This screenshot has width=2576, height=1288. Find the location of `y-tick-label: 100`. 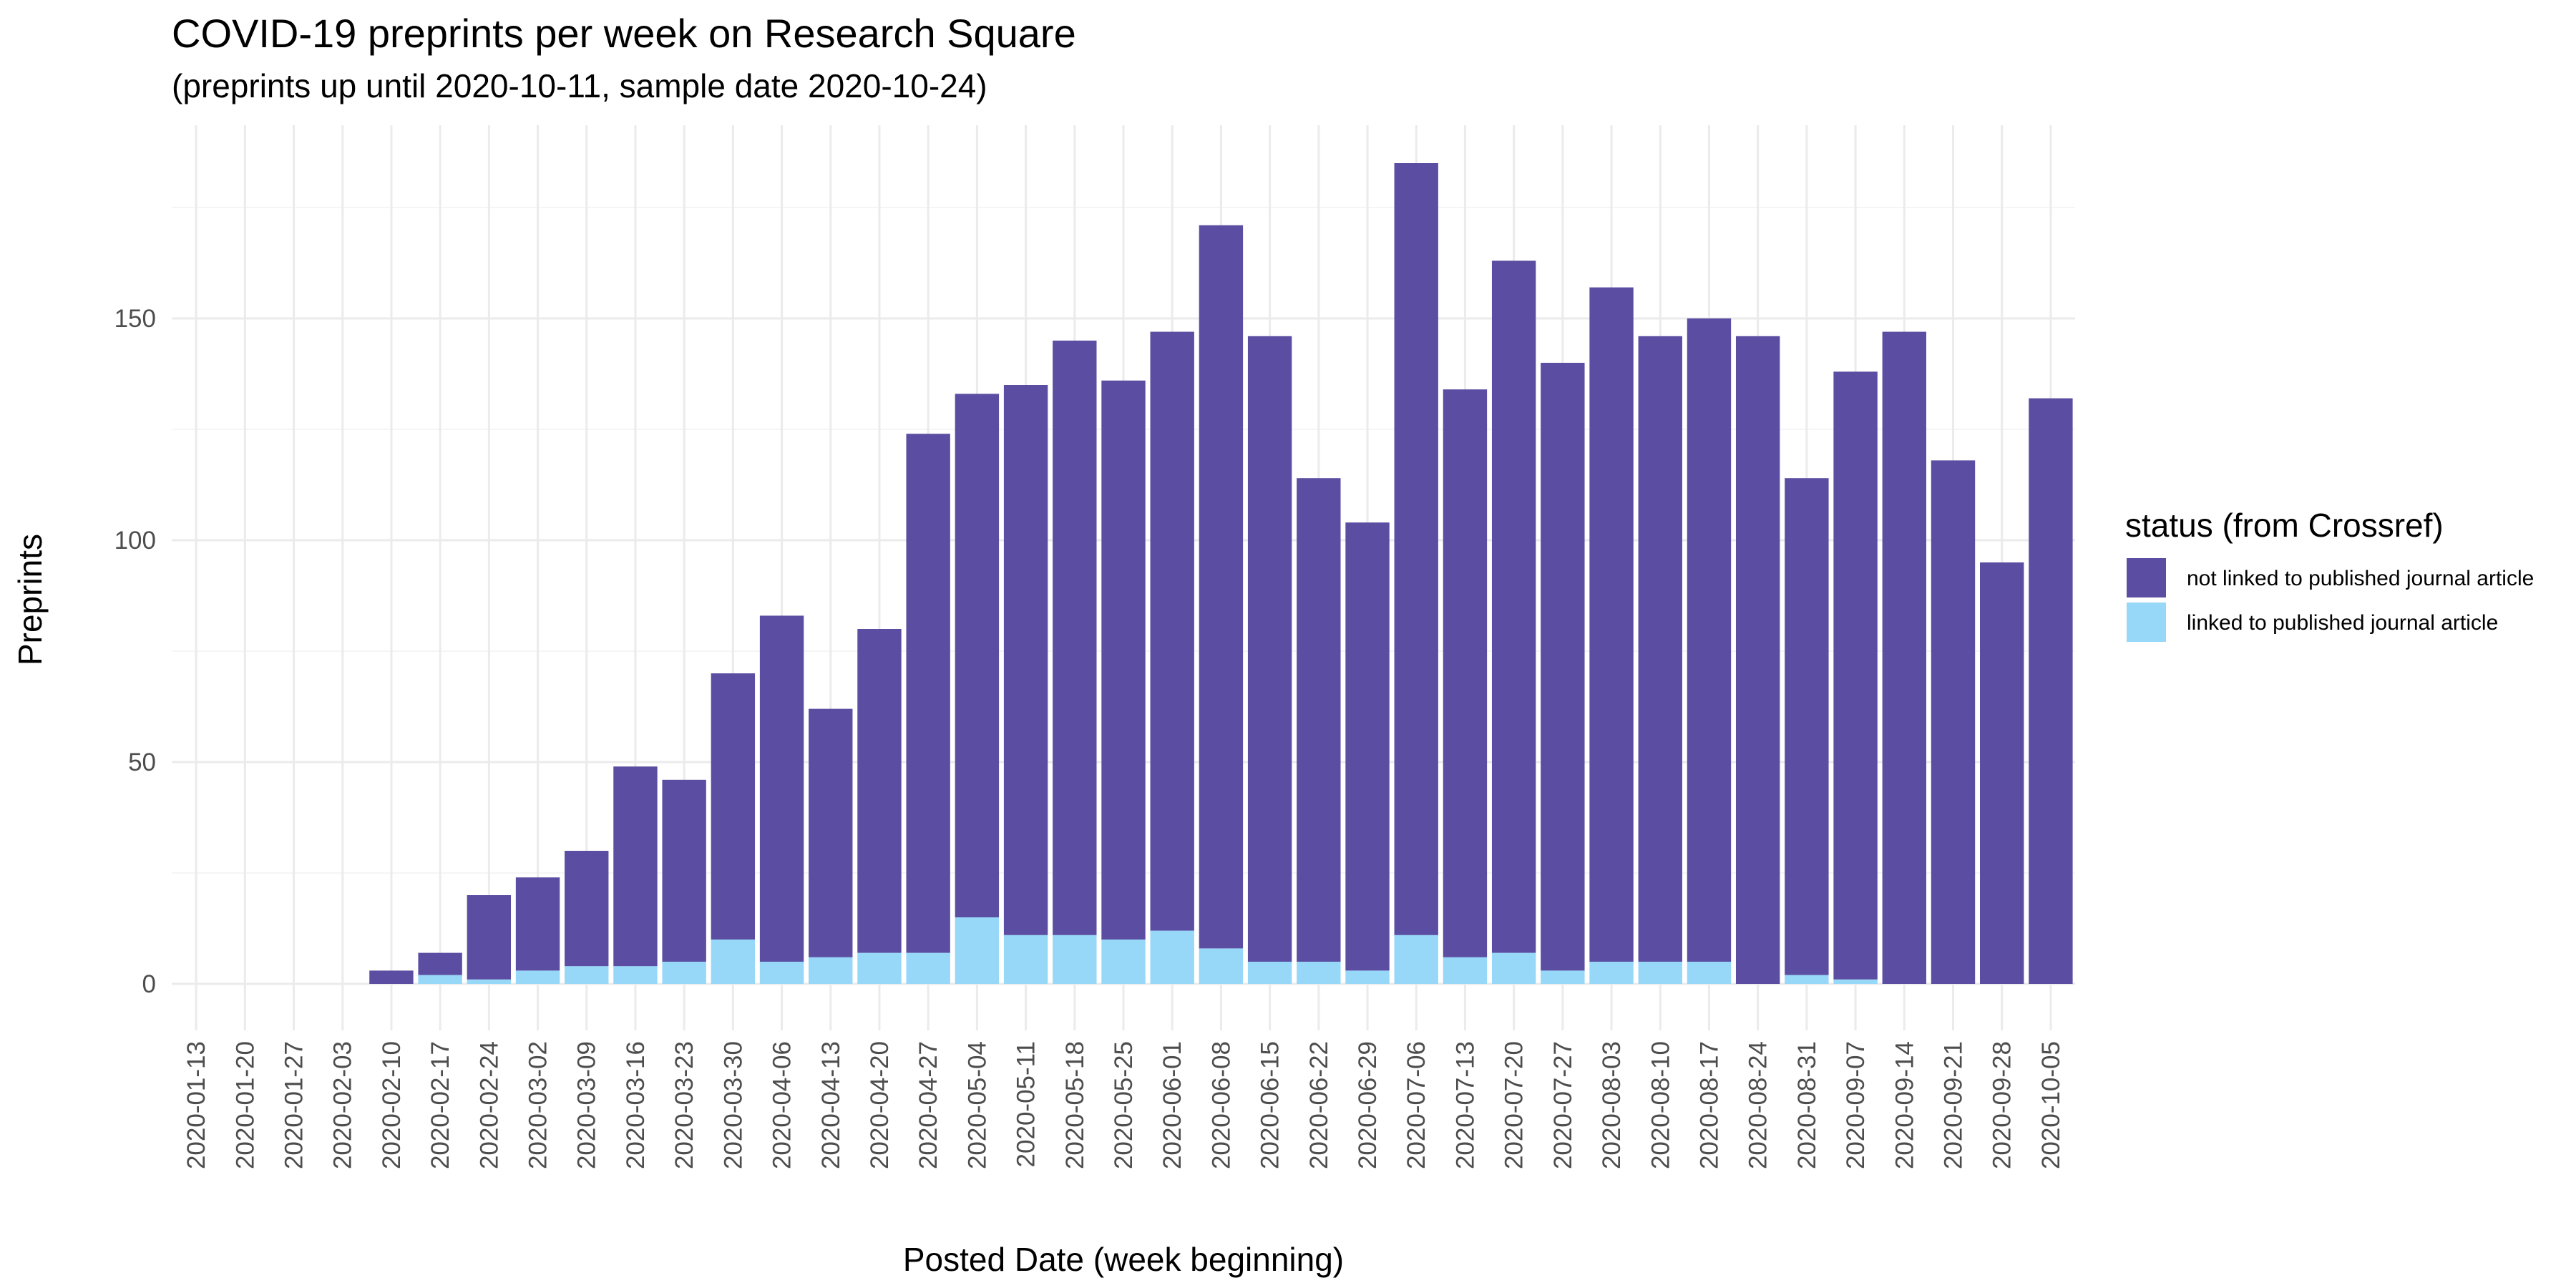

y-tick-label: 100 is located at coordinates (135, 541).